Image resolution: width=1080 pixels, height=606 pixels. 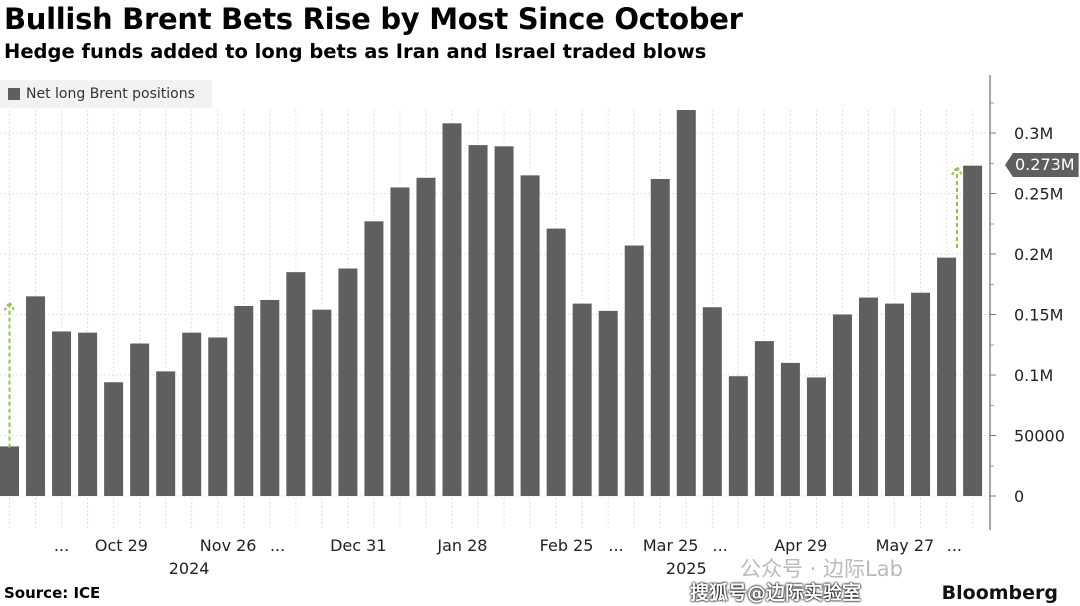 What do you see at coordinates (358, 545) in the screenshot?
I see `x-tick-label: Dec 31` at bounding box center [358, 545].